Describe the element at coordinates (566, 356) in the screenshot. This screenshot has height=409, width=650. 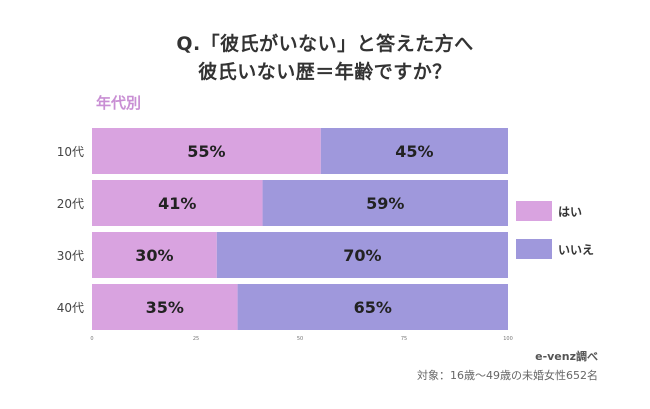
I see `credit-brand: e-venz調べ` at that location.